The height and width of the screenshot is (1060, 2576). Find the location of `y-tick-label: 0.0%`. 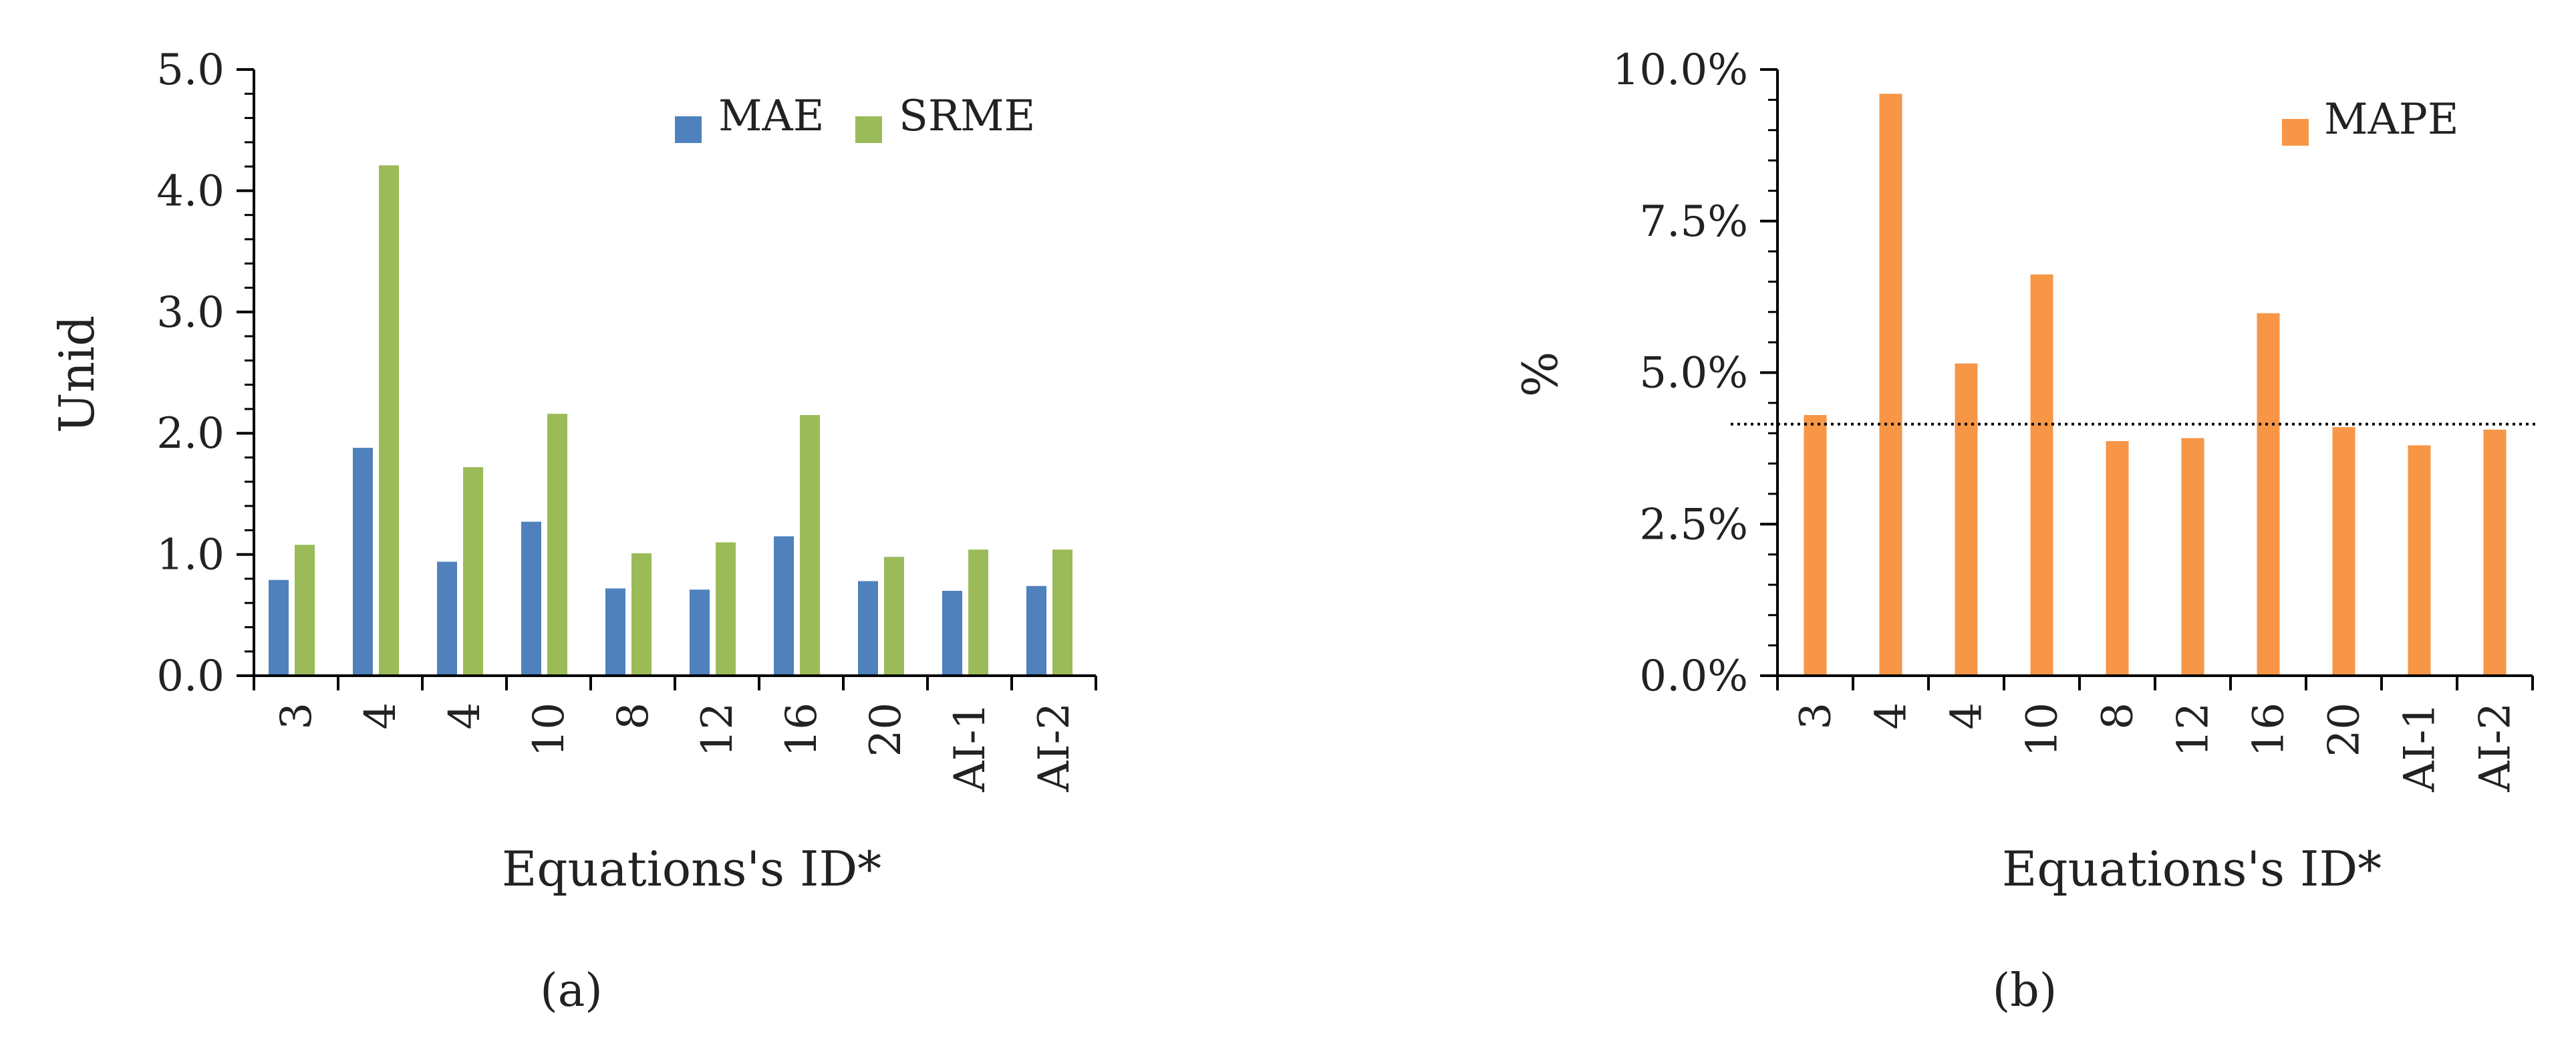

y-tick-label: 0.0% is located at coordinates (1693, 676).